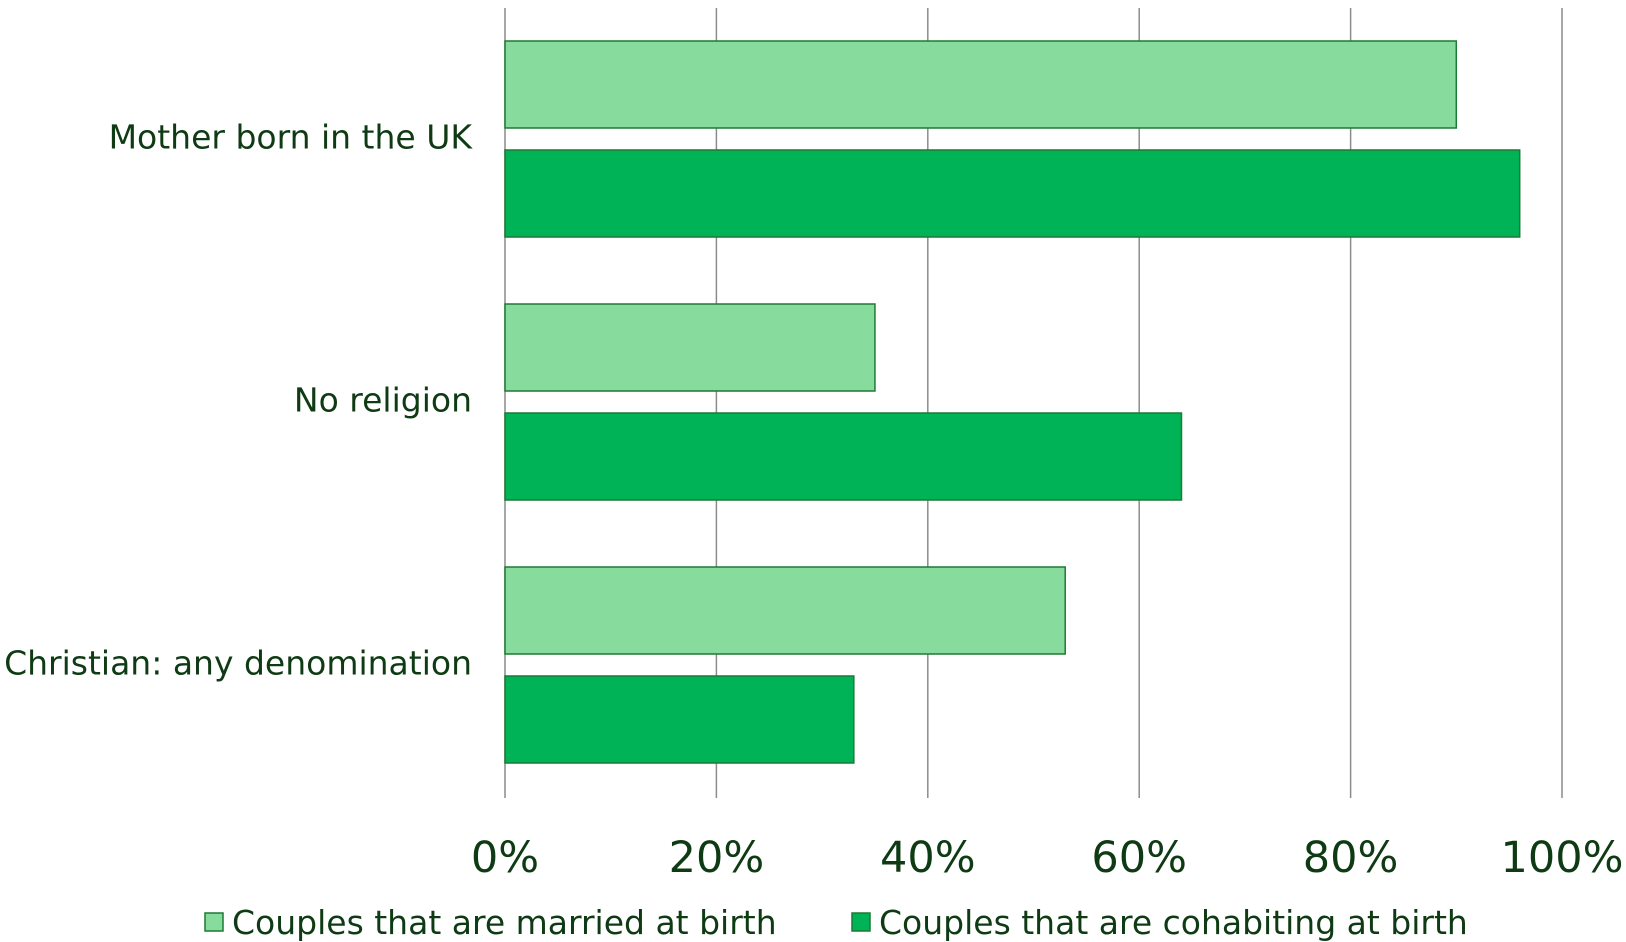 The height and width of the screenshot is (942, 1626). What do you see at coordinates (238, 663) in the screenshot?
I see `category-label: Christian: any denomination` at bounding box center [238, 663].